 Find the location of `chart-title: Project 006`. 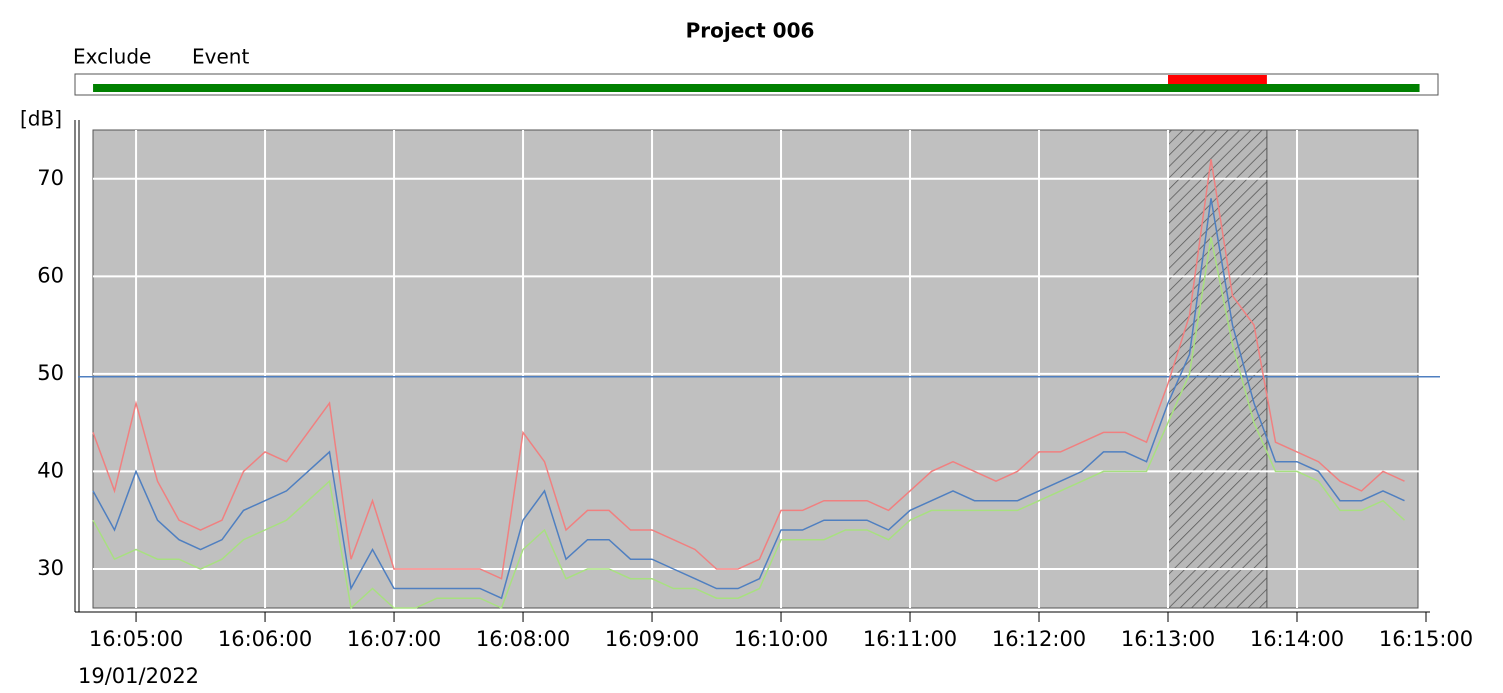

chart-title: Project 006 is located at coordinates (750, 31).